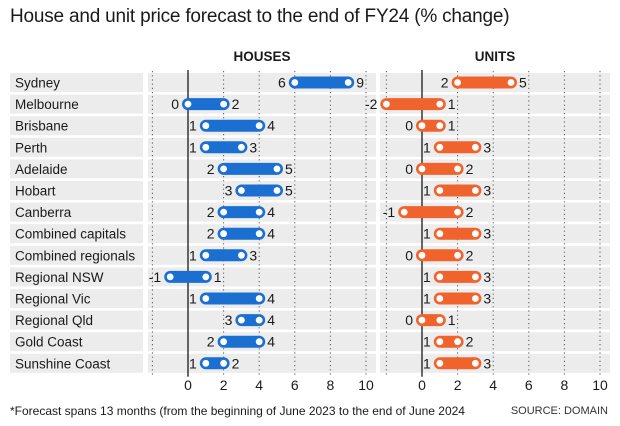  I want to click on category-label: Sydney, so click(37, 83).